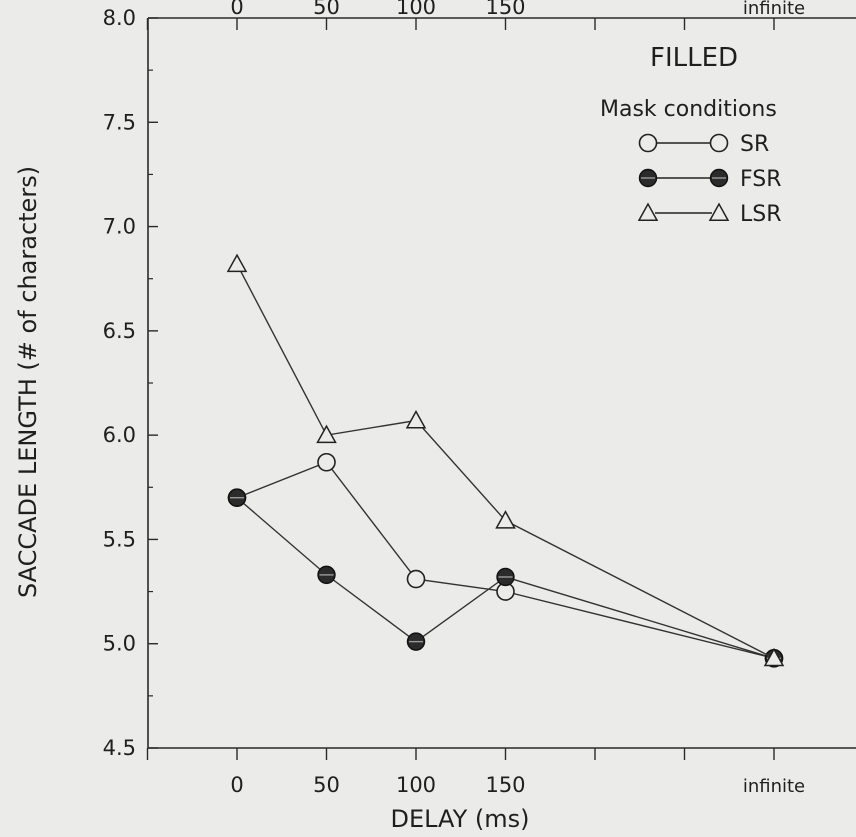 The width and height of the screenshot is (856, 837). Describe the element at coordinates (119, 644) in the screenshot. I see `y-tick-label: 5.0` at that location.